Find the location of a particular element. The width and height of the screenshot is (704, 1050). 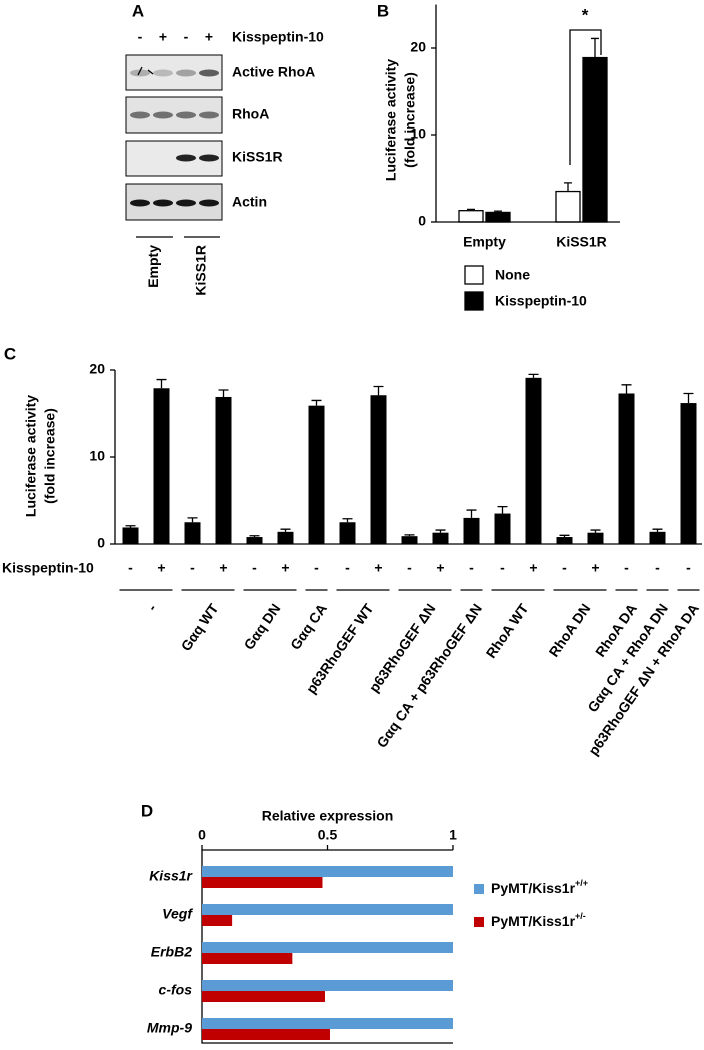

x-axis-label: Relative expression is located at coordinates (328, 816).